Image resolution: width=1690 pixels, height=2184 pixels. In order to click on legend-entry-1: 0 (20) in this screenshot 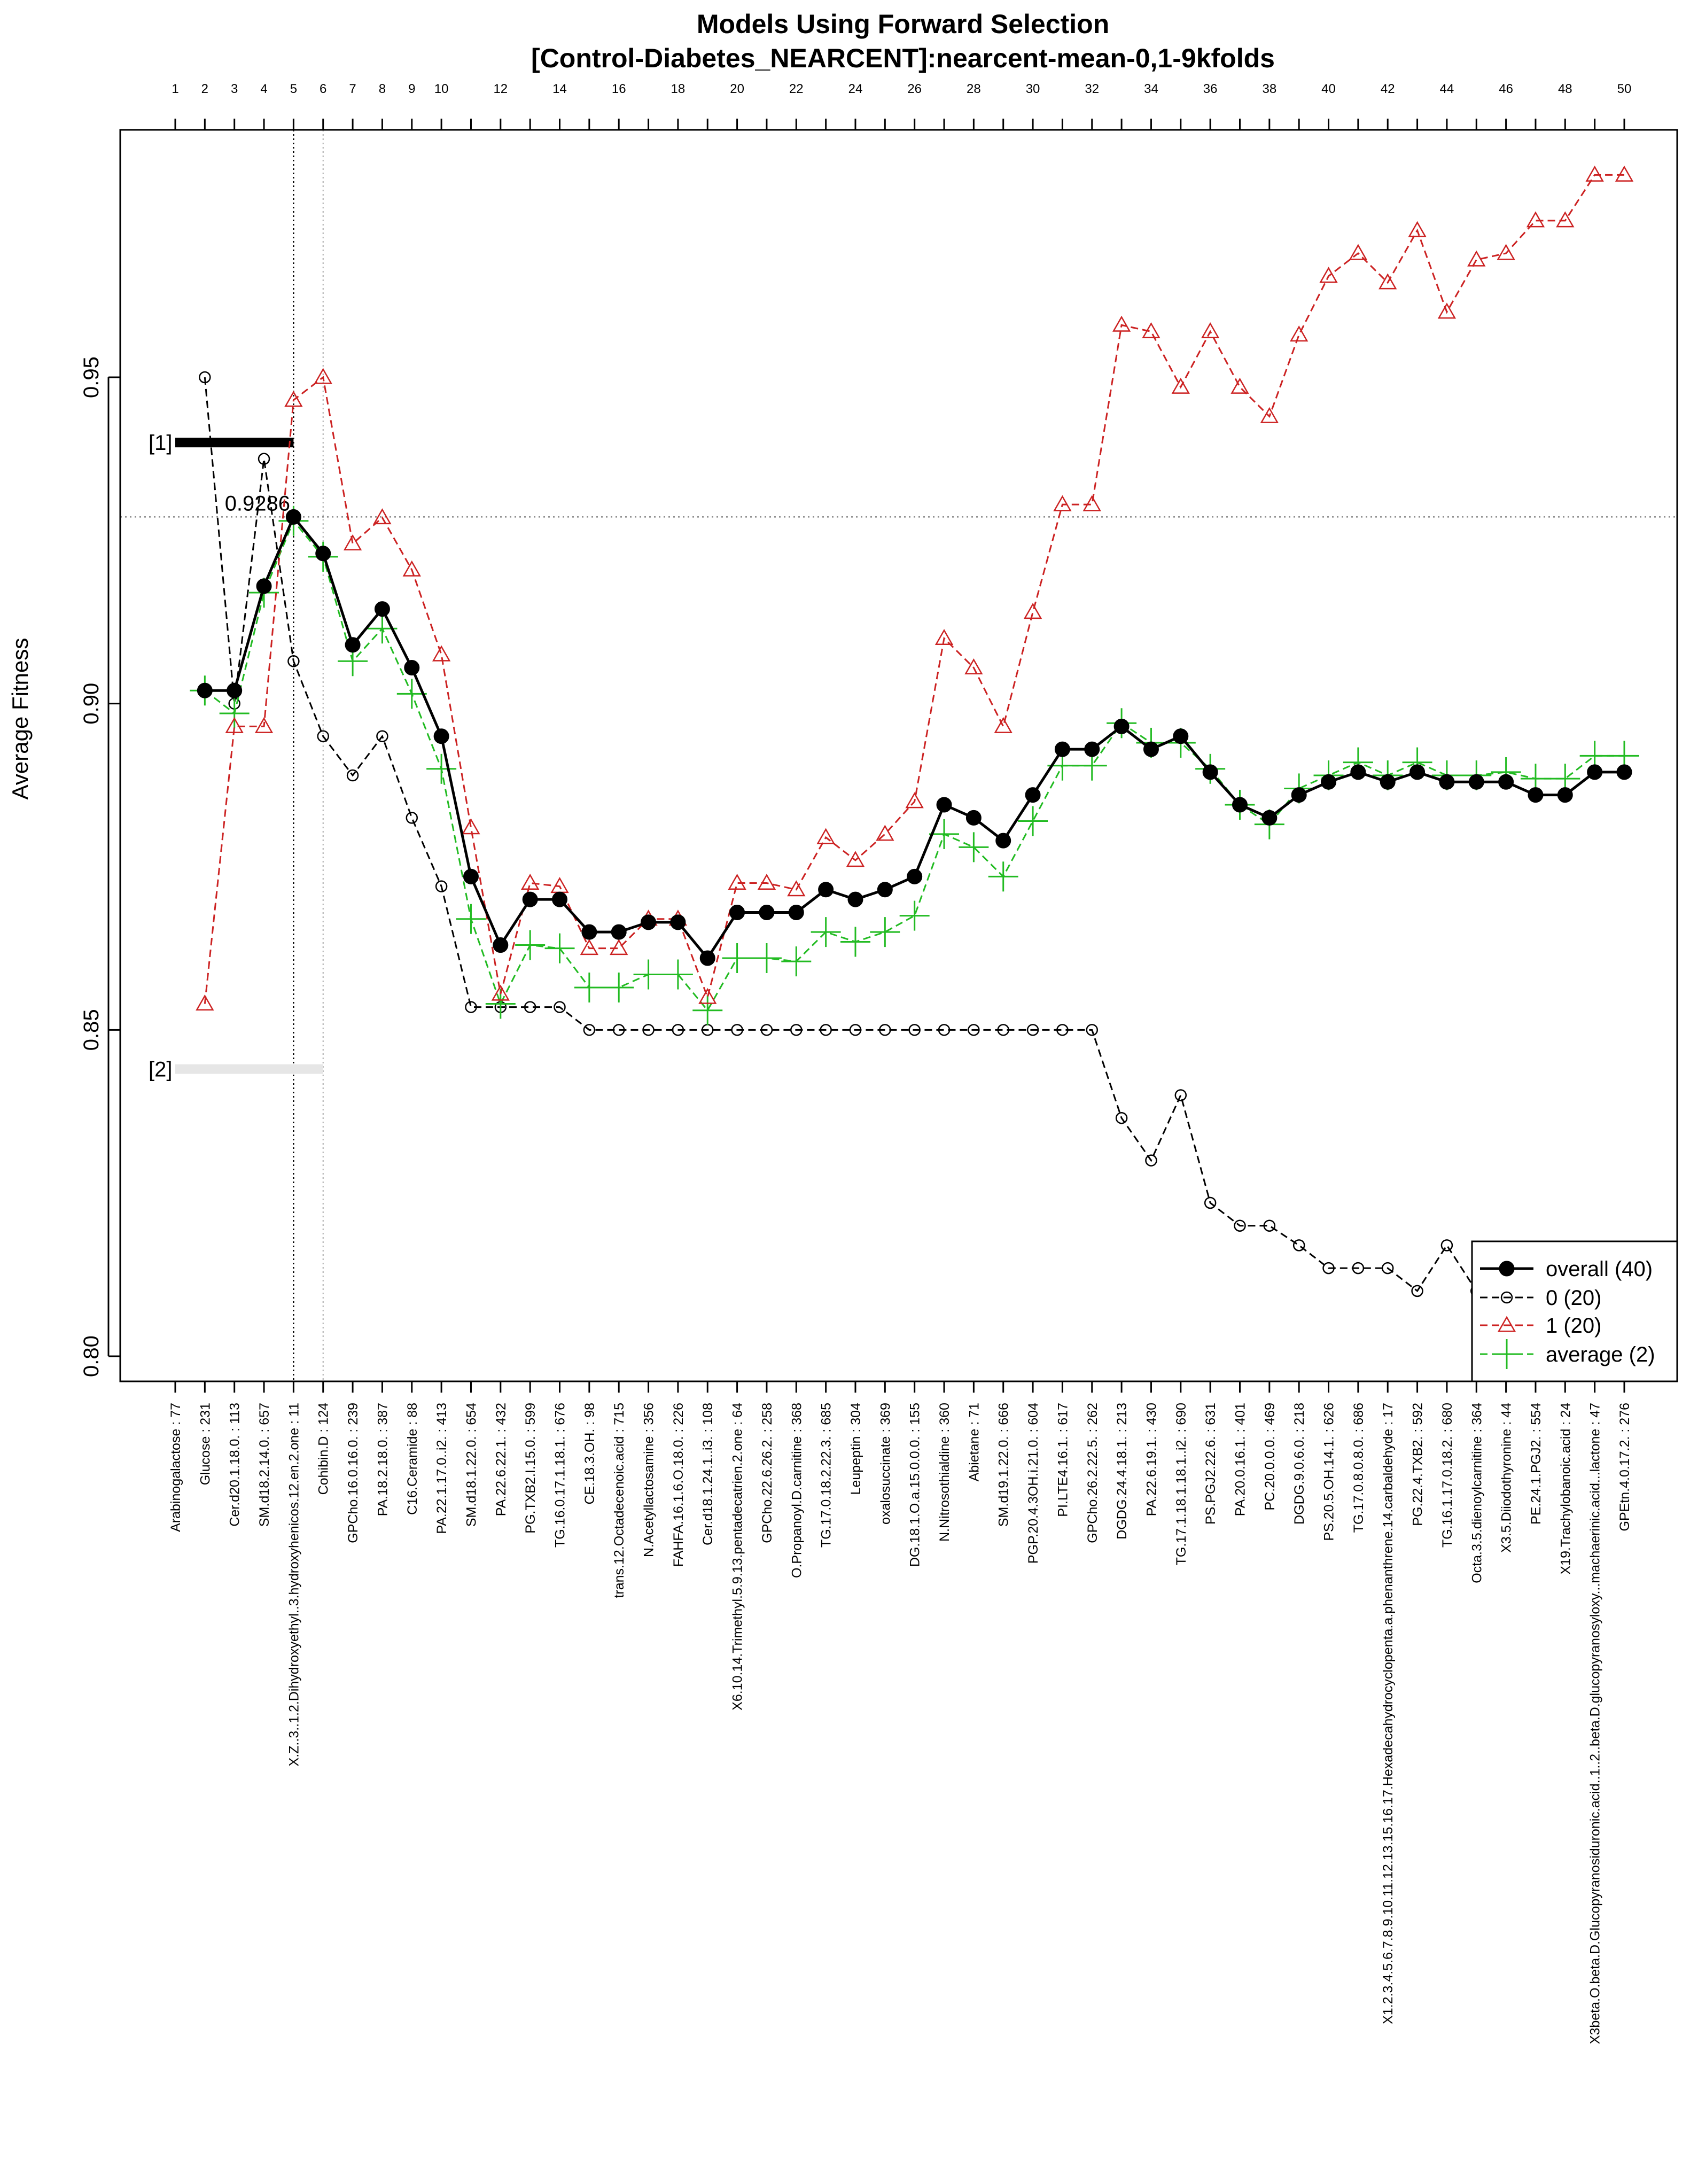, I will do `click(1574, 1298)`.